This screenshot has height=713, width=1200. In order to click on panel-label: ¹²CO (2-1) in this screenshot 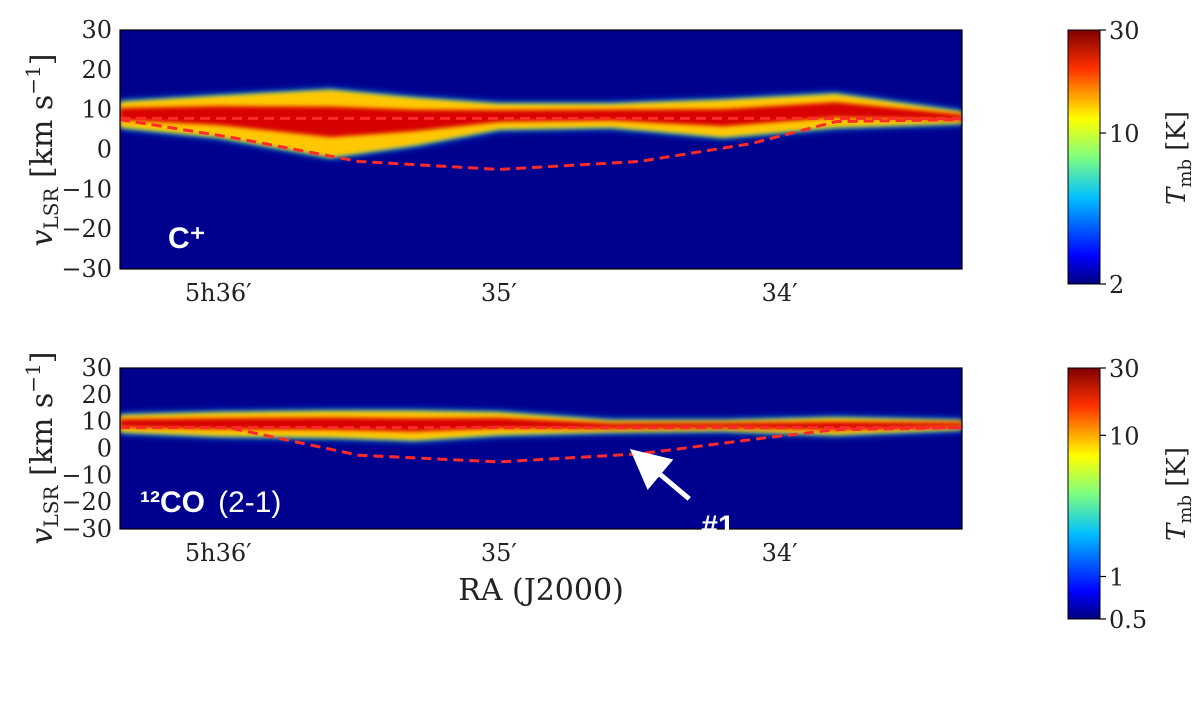, I will do `click(210, 502)`.